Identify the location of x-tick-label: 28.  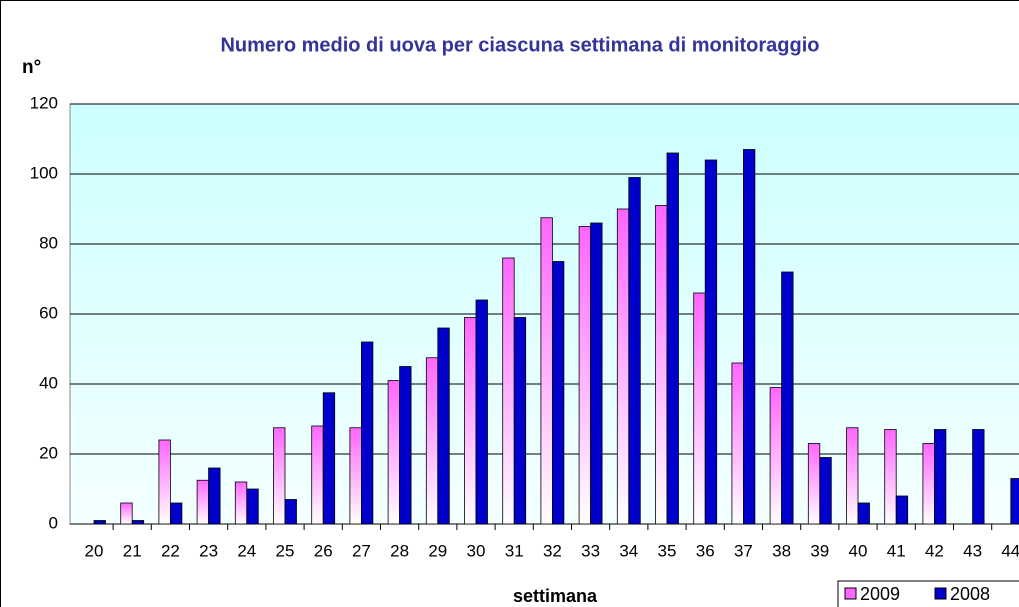
(399, 550).